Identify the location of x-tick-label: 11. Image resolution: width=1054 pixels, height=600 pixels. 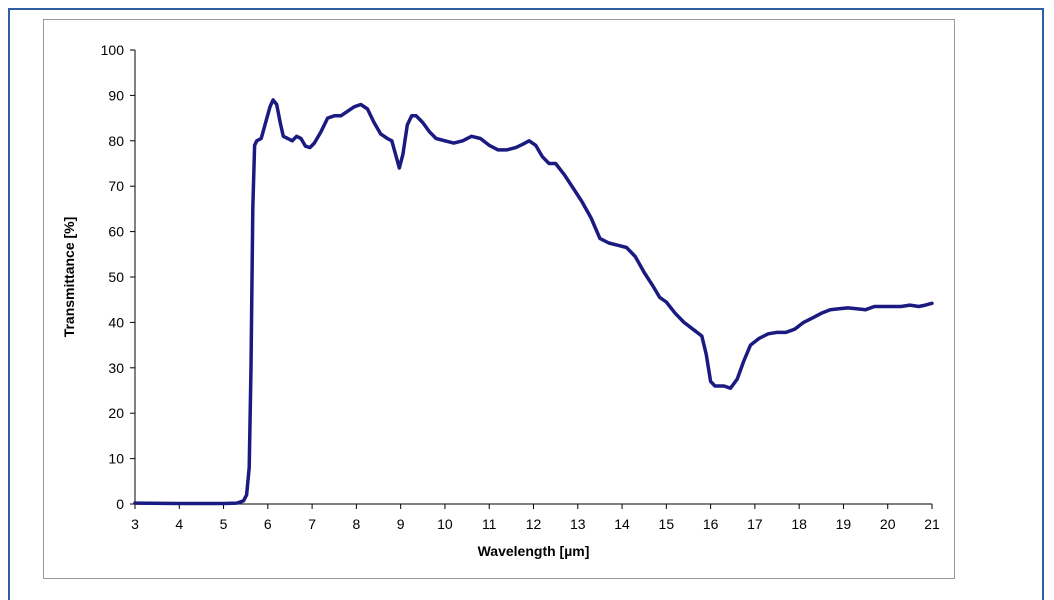
(489, 524).